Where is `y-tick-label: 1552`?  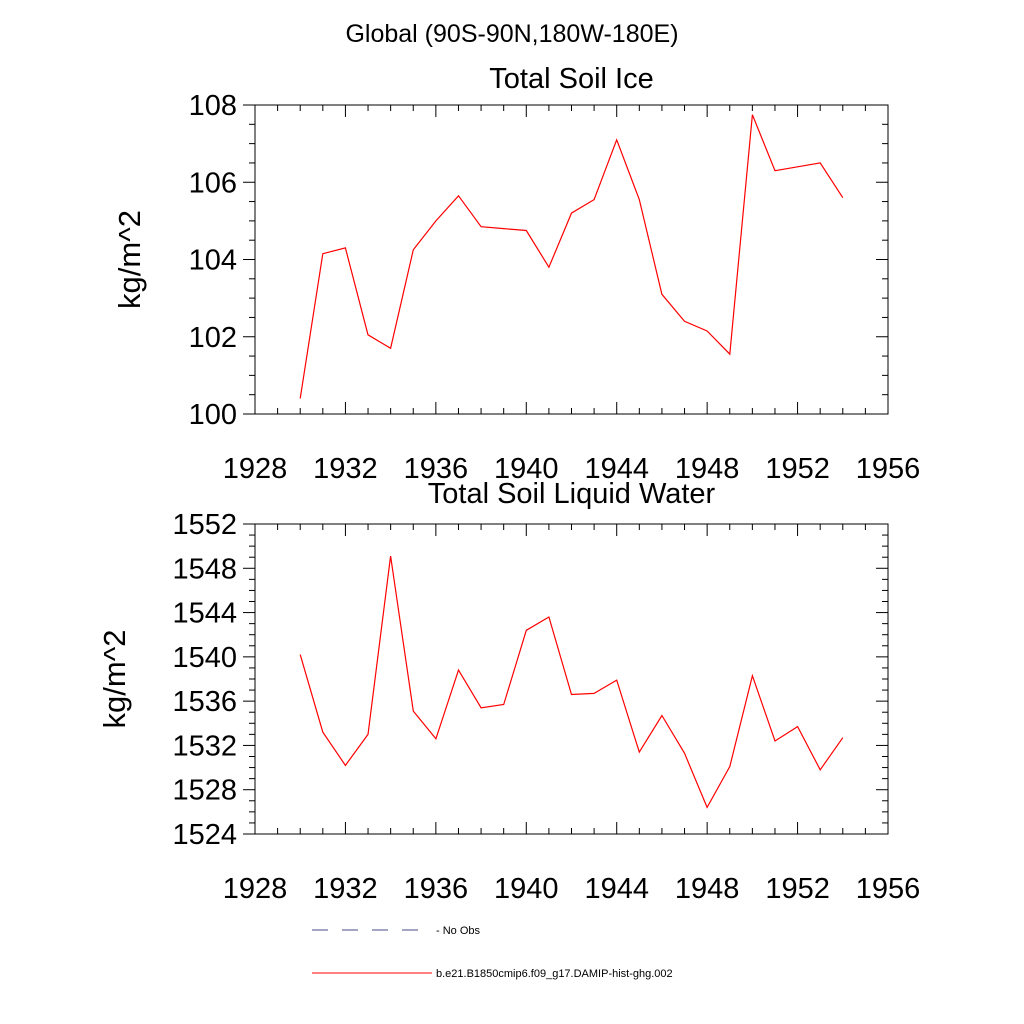
y-tick-label: 1552 is located at coordinates (204, 525).